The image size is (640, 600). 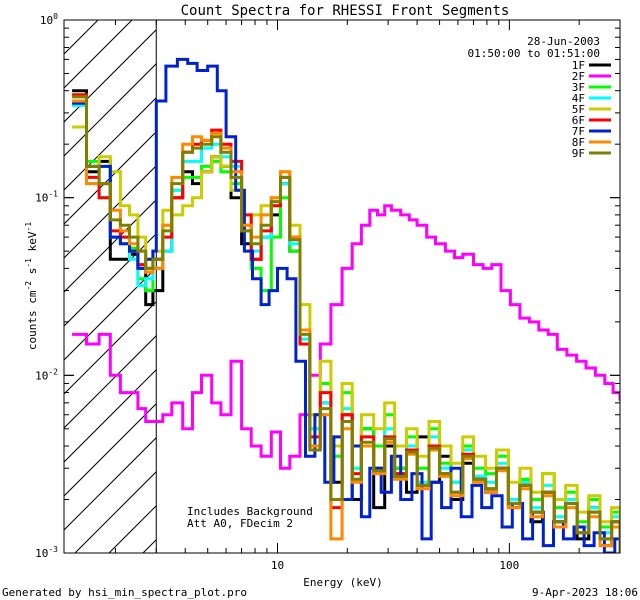 What do you see at coordinates (46, 197) in the screenshot?
I see `y-tick-label: 10⁻¹` at bounding box center [46, 197].